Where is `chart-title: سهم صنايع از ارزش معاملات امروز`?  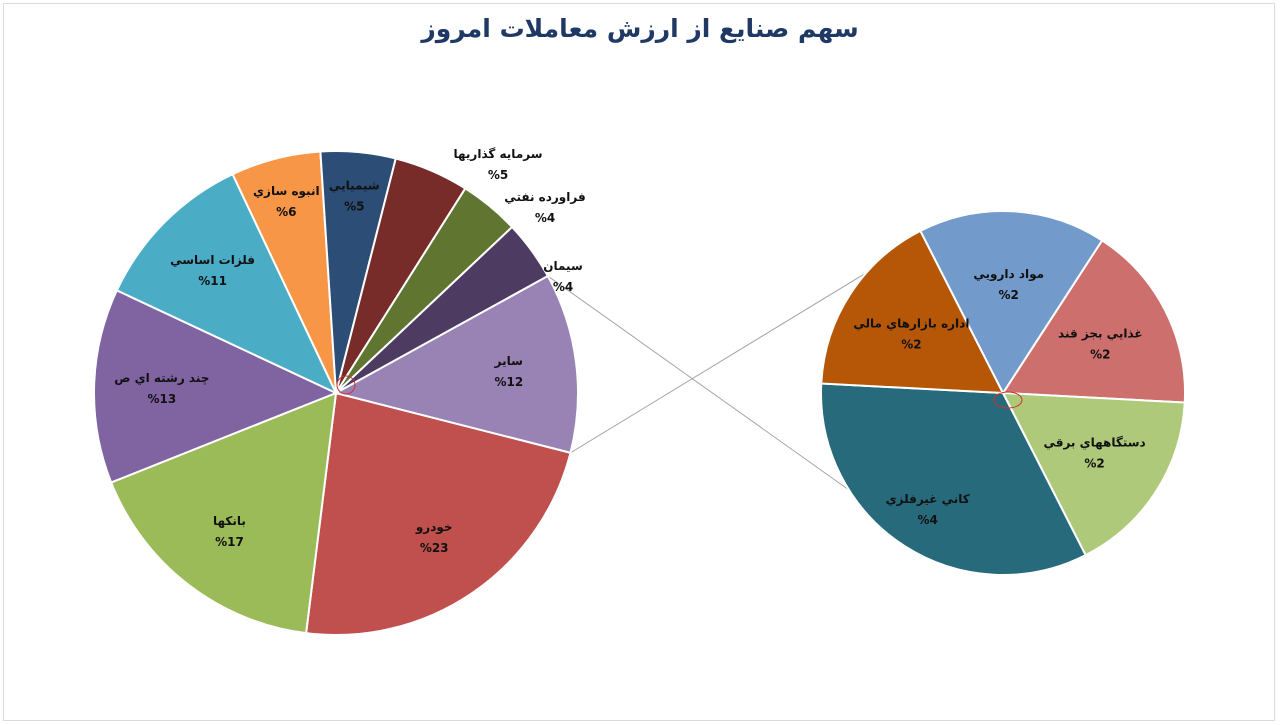
chart-title: سهم صنايع از ارزش معاملات امروز is located at coordinates (640, 28).